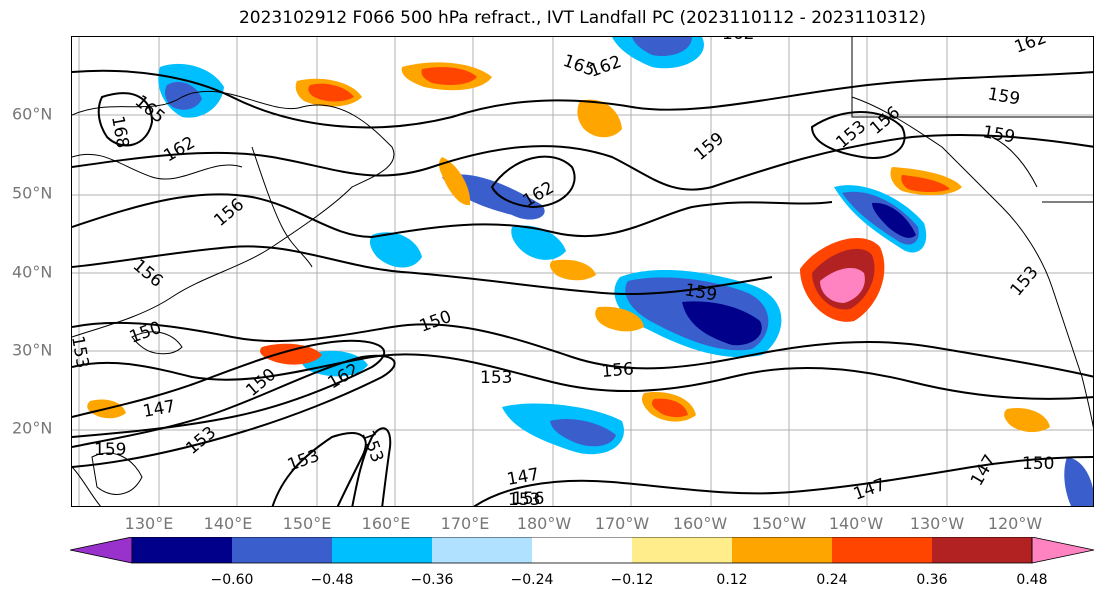 This screenshot has width=1105, height=601. I want to click on colorbar-tick-label: −0.24, so click(532, 580).